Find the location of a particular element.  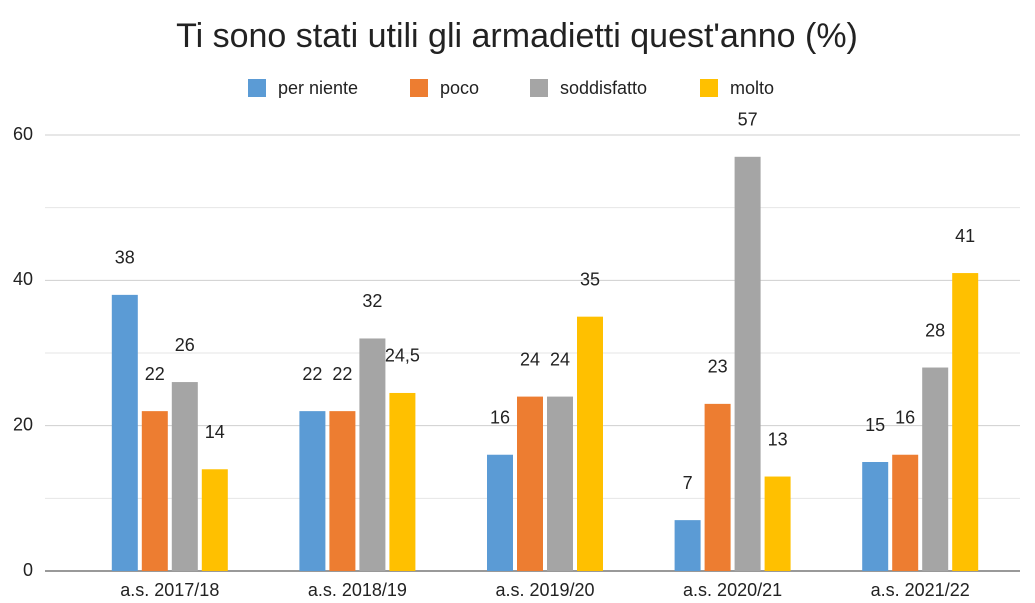

data-label: 14 is located at coordinates (215, 432).